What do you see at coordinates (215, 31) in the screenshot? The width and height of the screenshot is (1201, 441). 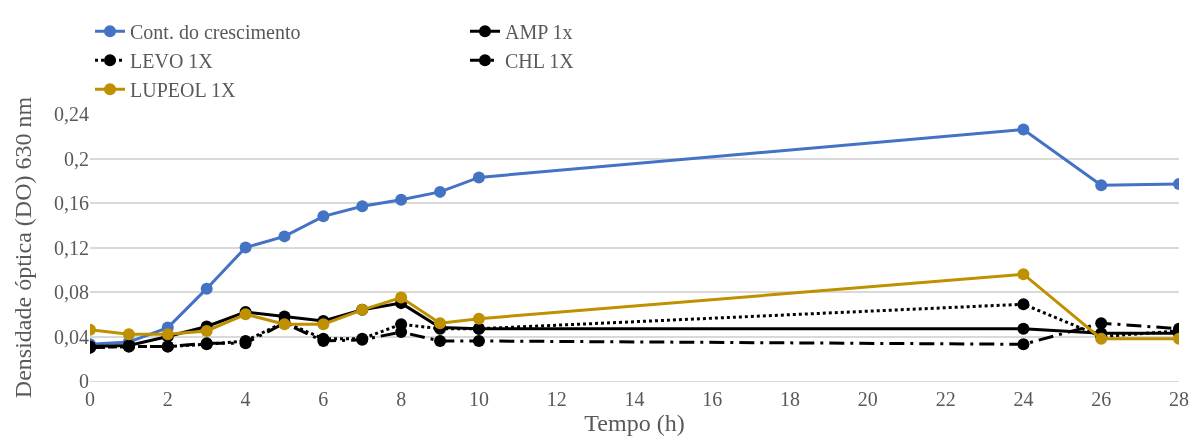 I see `legend-label: Cont. do crescimento` at bounding box center [215, 31].